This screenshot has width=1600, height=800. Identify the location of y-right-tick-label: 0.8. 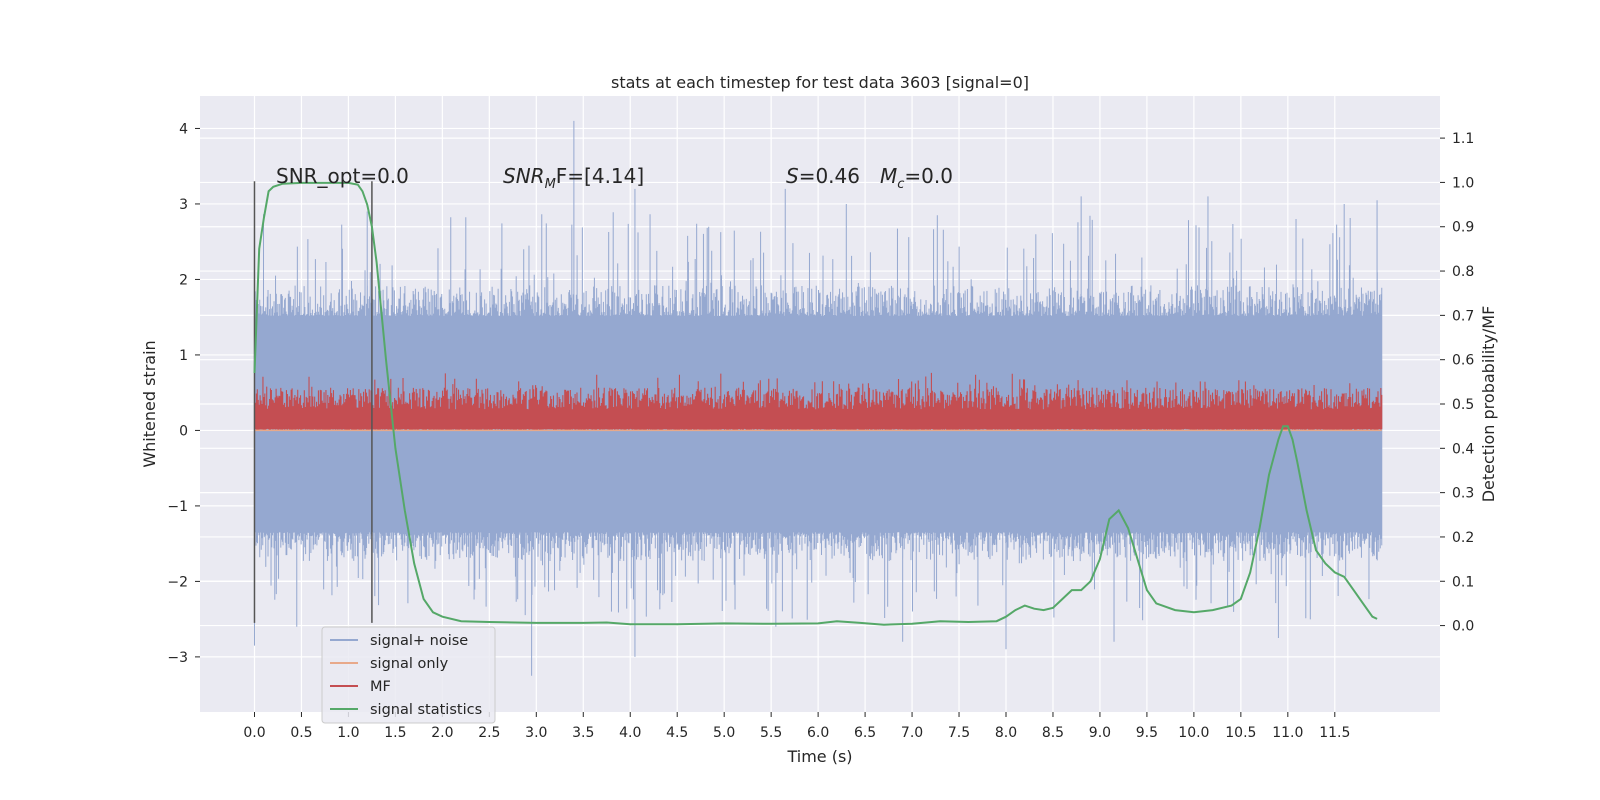
(1463, 272).